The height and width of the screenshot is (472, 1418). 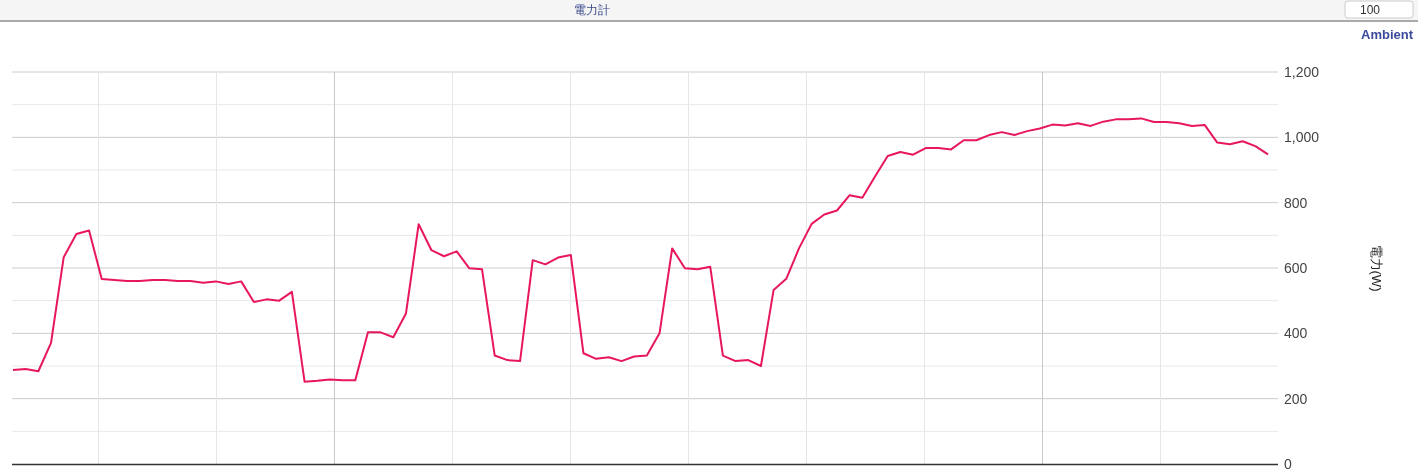 What do you see at coordinates (1376, 268) in the screenshot?
I see `ylabel: 電力(W)` at bounding box center [1376, 268].